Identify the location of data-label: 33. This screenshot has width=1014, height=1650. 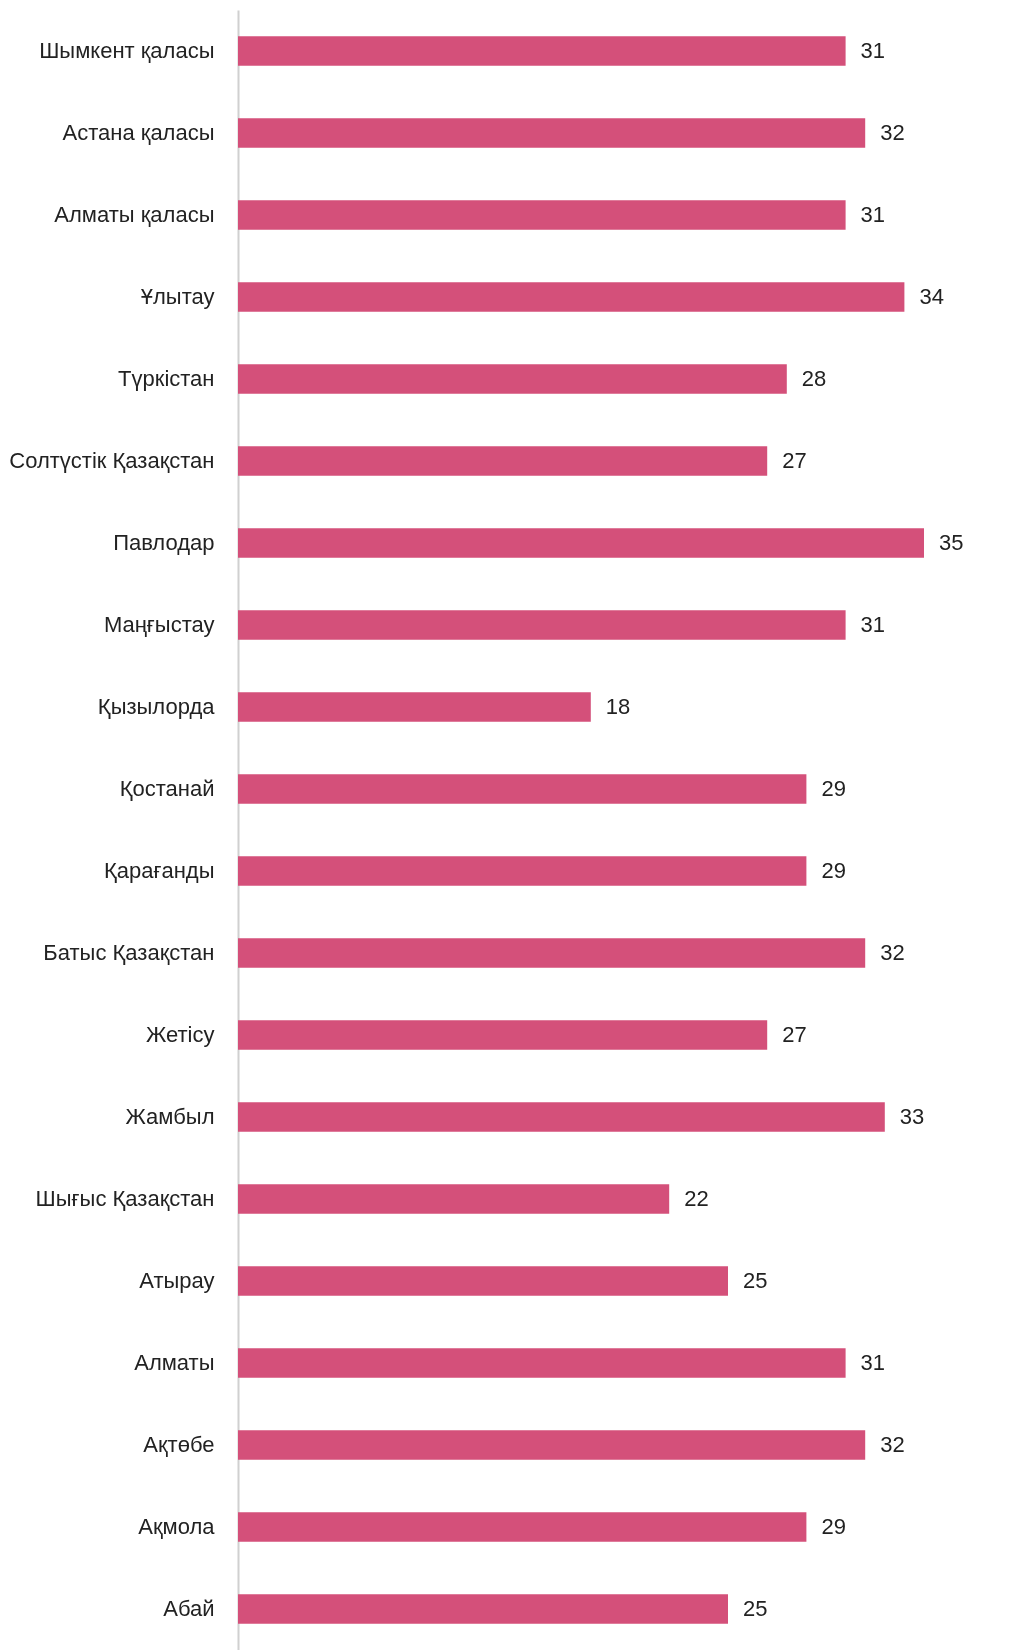
(912, 1116).